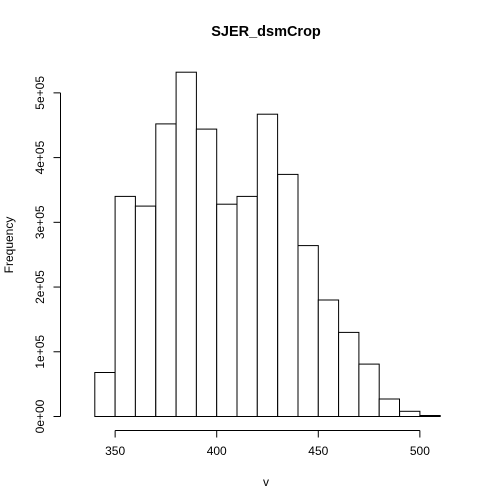 This screenshot has width=504, height=504. What do you see at coordinates (318, 451) in the screenshot?
I see `x-tick-label: 450` at bounding box center [318, 451].